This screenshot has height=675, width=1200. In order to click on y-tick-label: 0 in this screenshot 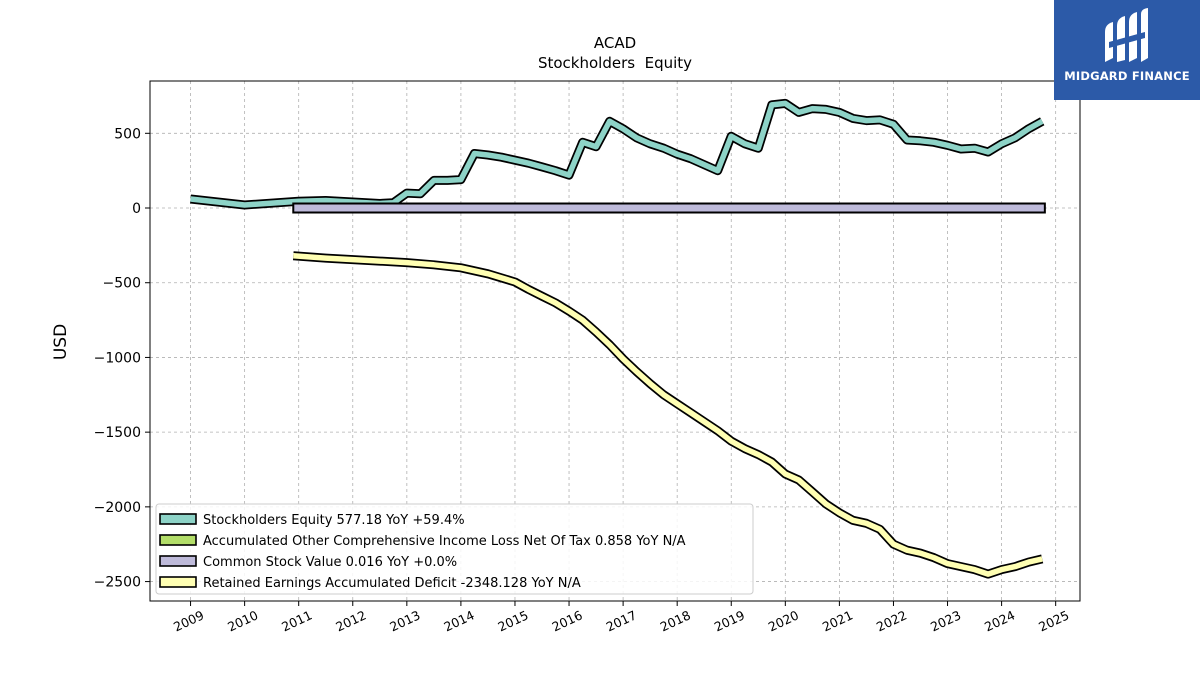, I will do `click(136, 209)`.